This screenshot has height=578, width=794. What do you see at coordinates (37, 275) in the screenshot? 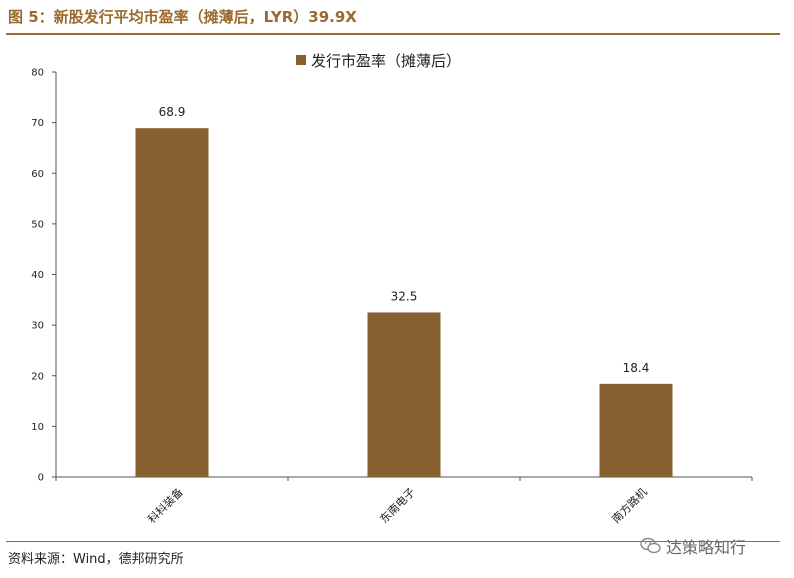
I see `y-tick-label: 40` at bounding box center [37, 275].